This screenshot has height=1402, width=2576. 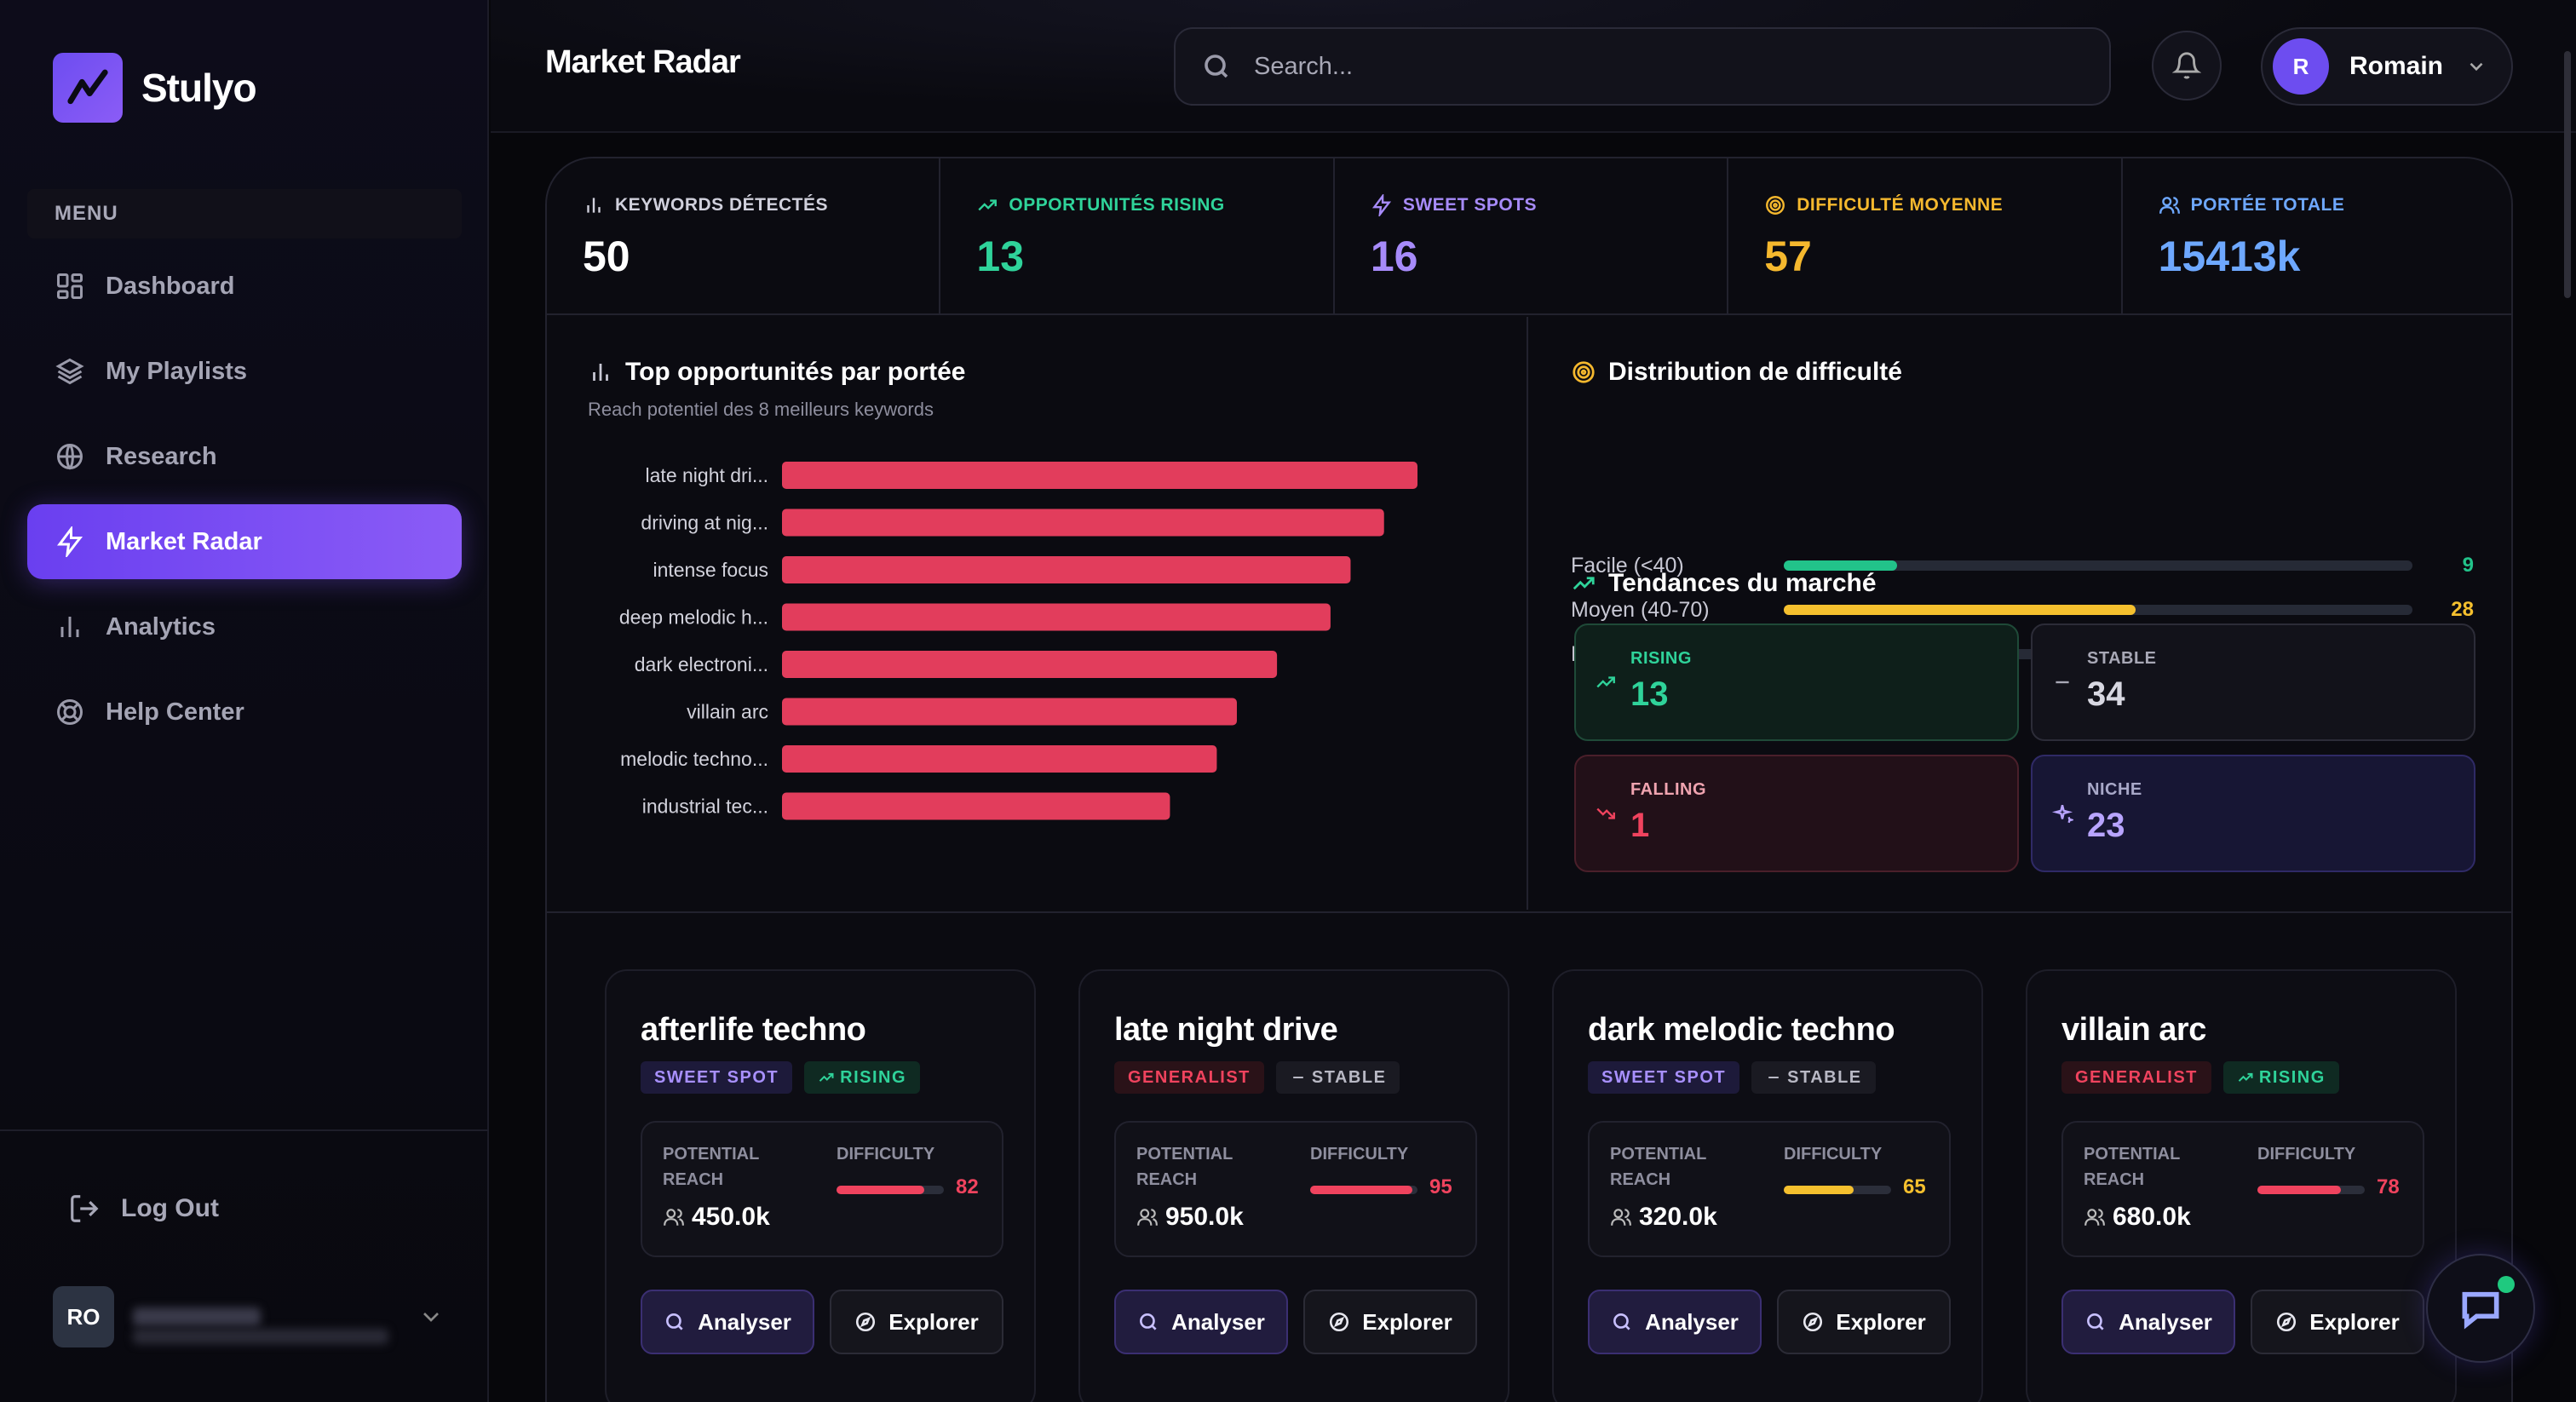 I want to click on keyword-tags: GENERALIST RISING, so click(x=2206, y=1077).